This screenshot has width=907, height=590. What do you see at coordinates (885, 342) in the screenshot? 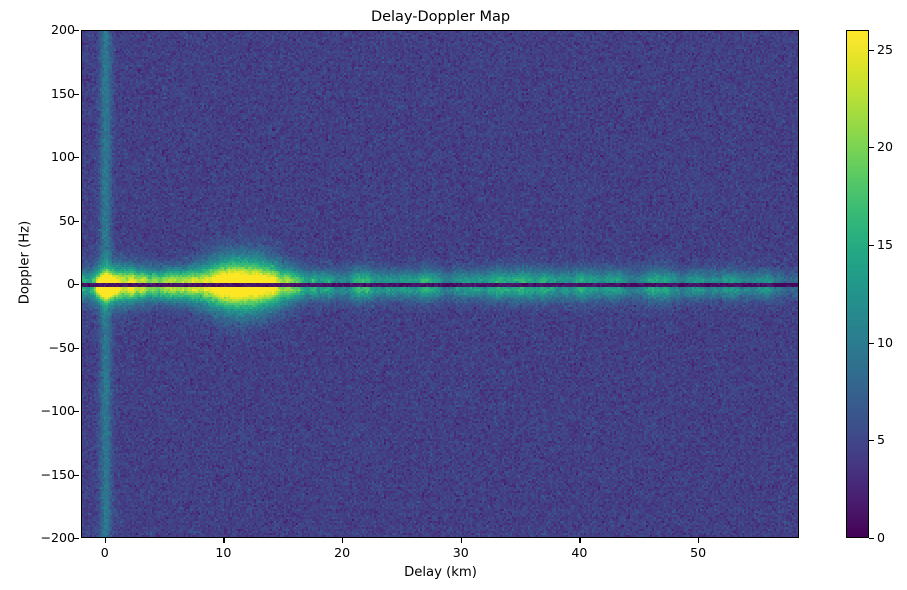
I see `colorbar-tick-label: 10` at bounding box center [885, 342].